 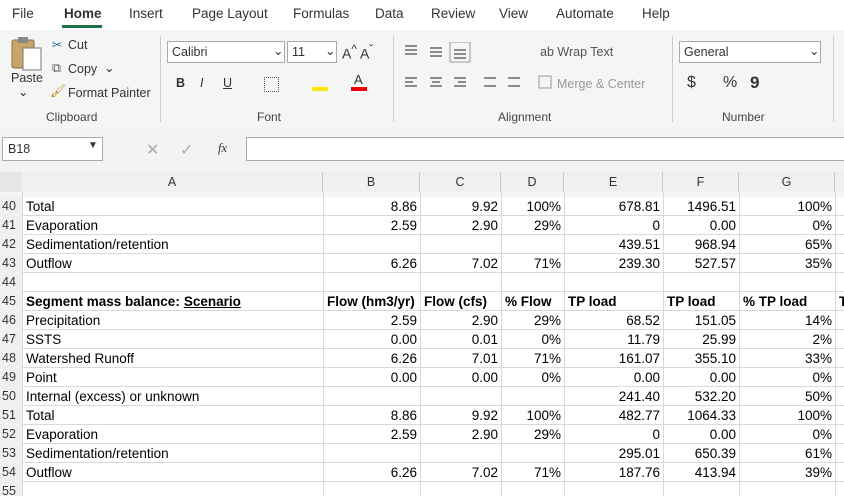 I want to click on insert-function-button: fx, so click(x=223, y=148).